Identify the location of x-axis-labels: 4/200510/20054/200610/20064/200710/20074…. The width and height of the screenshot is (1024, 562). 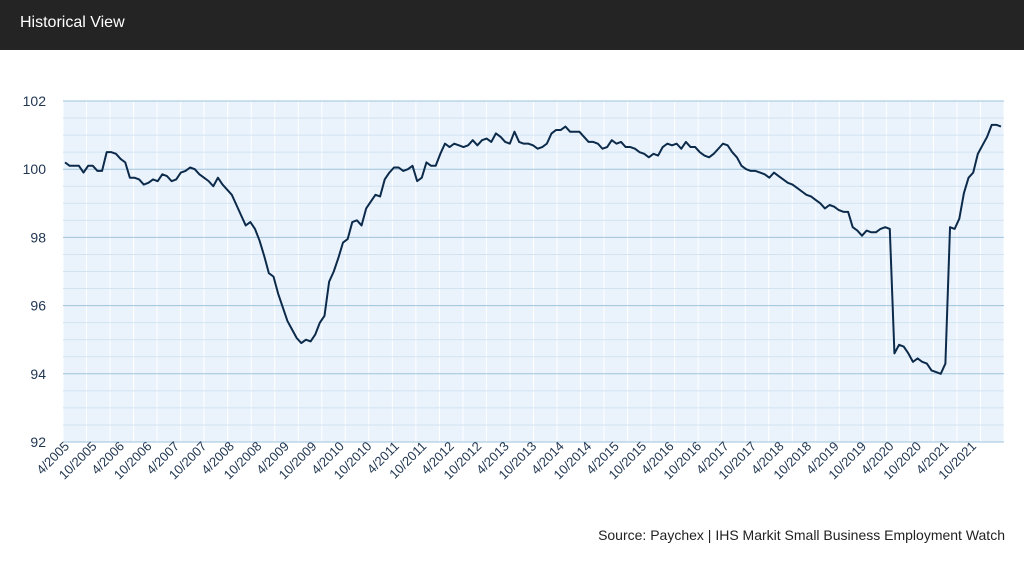
(506, 461).